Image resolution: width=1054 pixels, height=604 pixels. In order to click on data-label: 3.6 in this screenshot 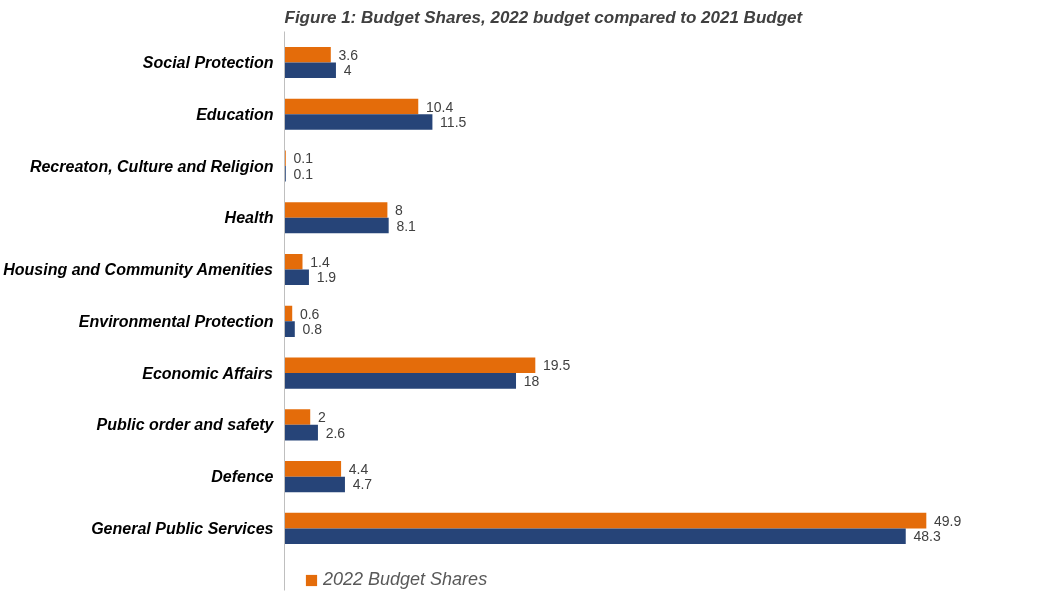, I will do `click(348, 54)`.